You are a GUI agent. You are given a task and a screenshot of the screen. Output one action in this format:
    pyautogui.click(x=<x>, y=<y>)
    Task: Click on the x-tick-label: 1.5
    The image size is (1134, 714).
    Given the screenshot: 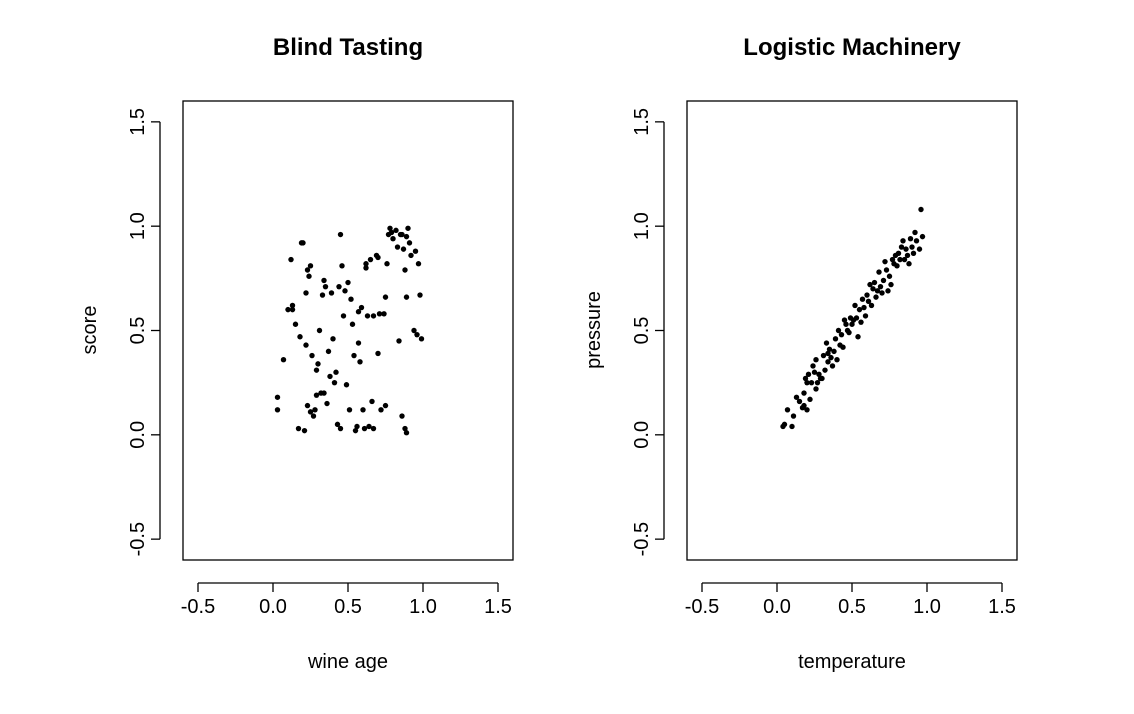 What is the action you would take?
    pyautogui.click(x=1002, y=607)
    